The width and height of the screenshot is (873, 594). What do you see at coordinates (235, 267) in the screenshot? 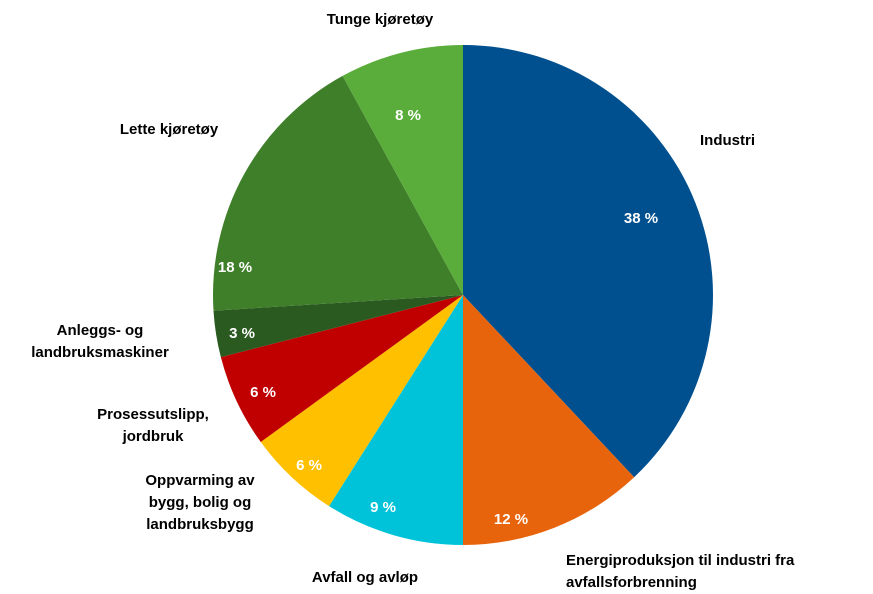
I see `value-label: 18 %` at bounding box center [235, 267].